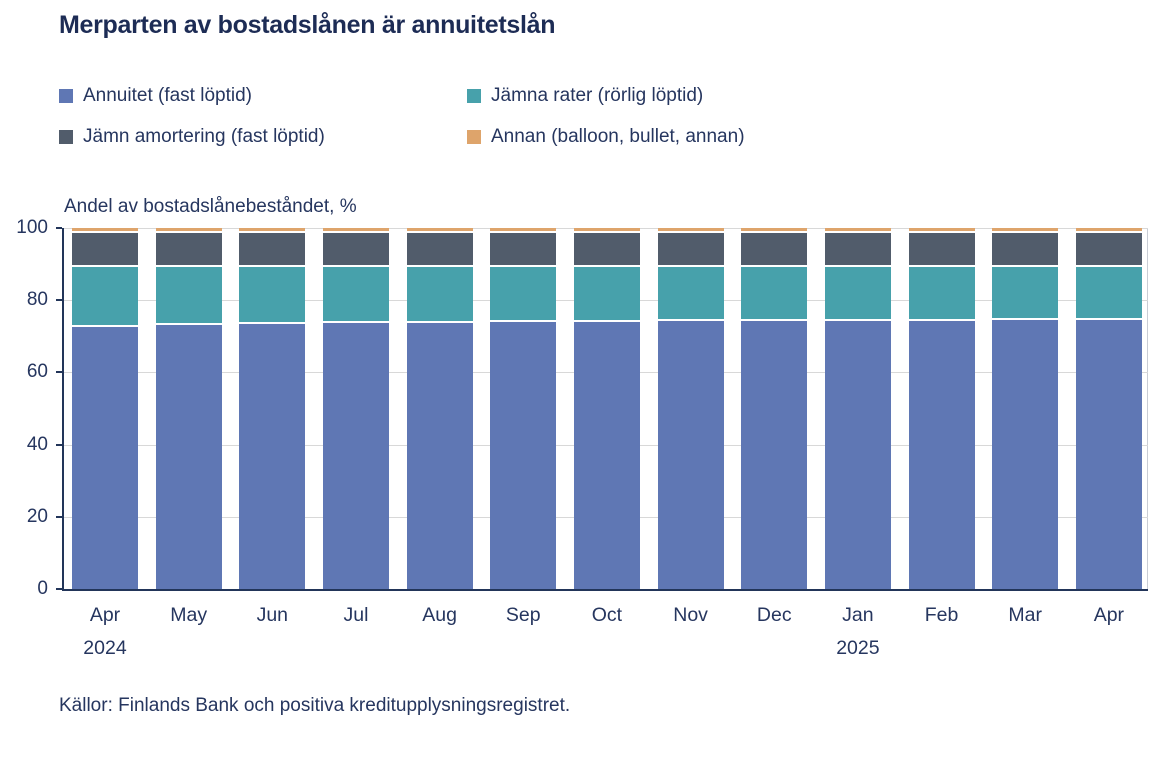 The height and width of the screenshot is (759, 1162). I want to click on x-axis-label-cell: Nov, so click(691, 631).